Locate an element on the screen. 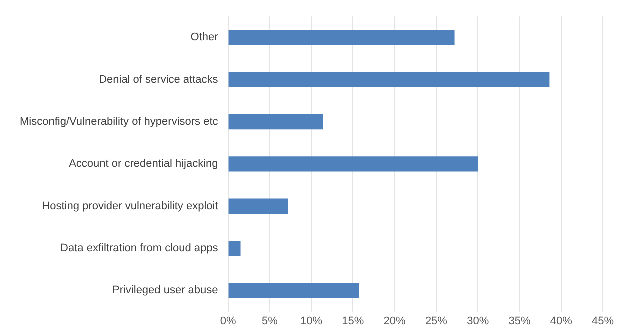 The width and height of the screenshot is (620, 335). y-tick-label: Hosting provider vulnerability exploit is located at coordinates (130, 206).